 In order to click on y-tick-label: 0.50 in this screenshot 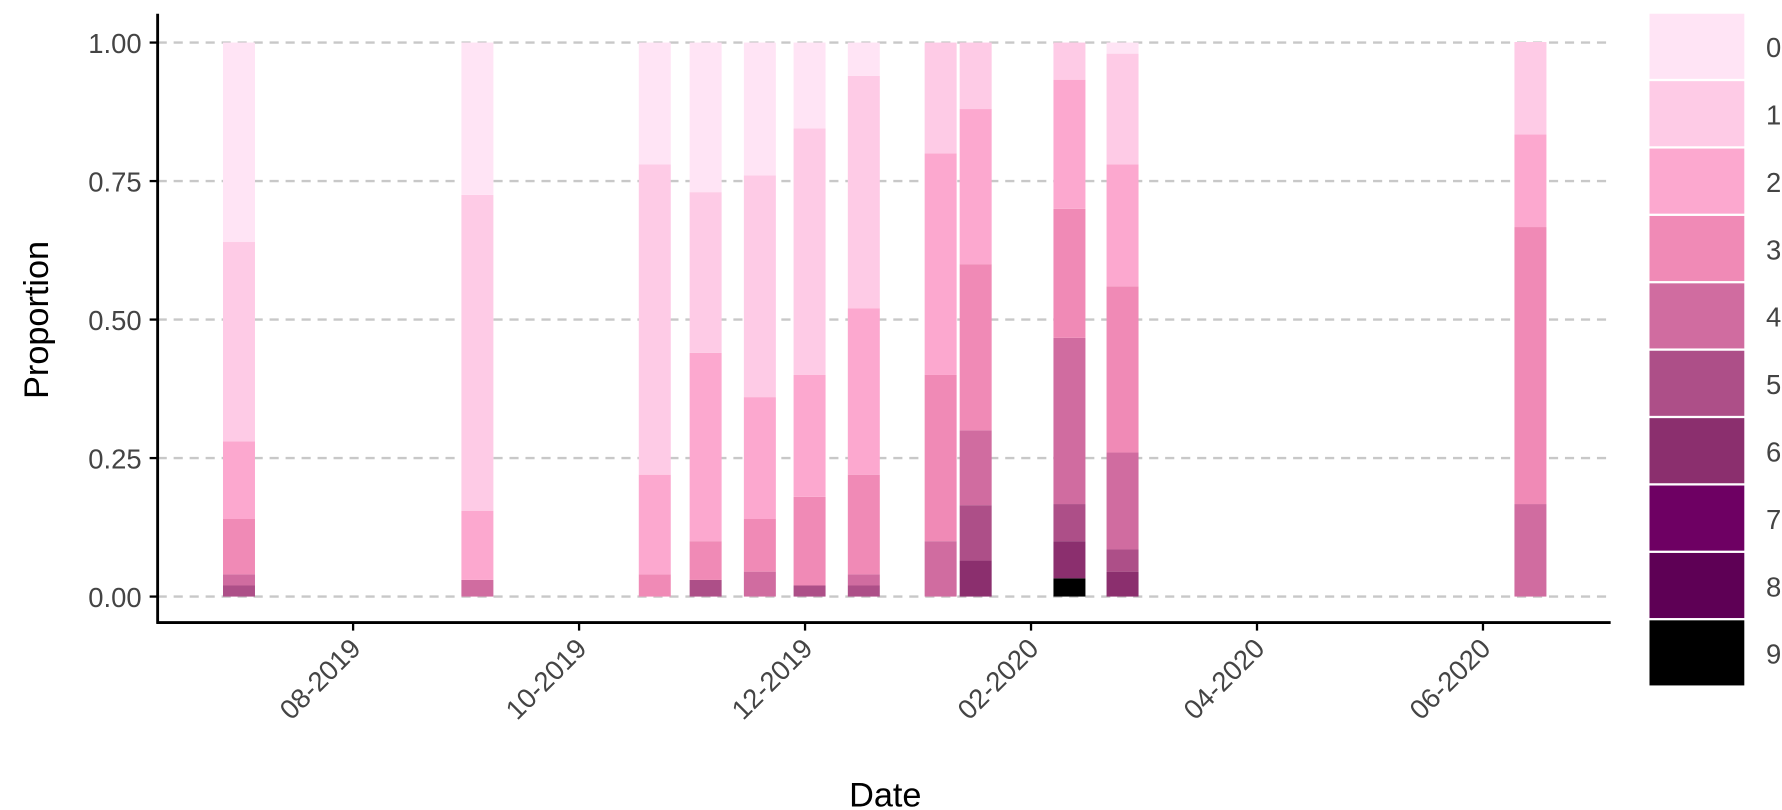, I will do `click(114, 320)`.